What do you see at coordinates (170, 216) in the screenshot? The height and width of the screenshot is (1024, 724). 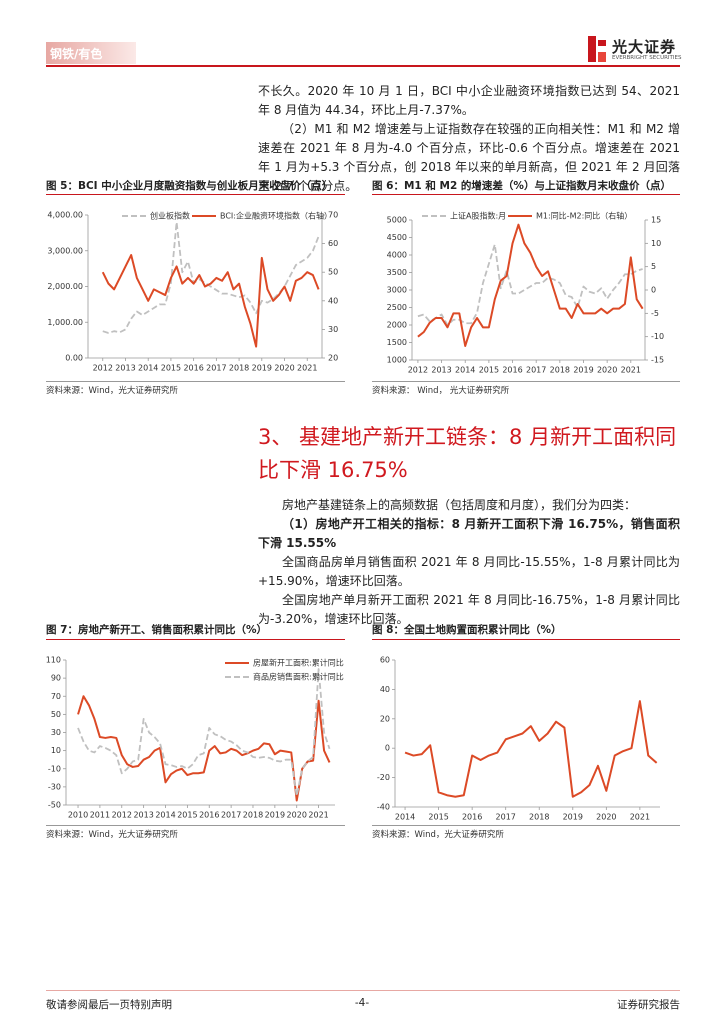 I see `legend-label: 创业板指数` at bounding box center [170, 216].